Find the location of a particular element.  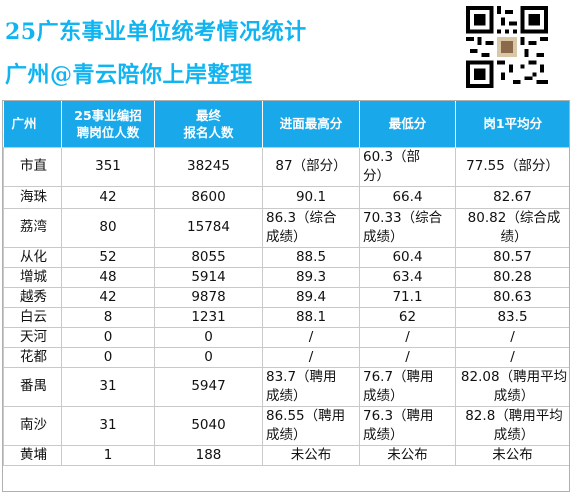

cell-max-score: 未公布 is located at coordinates (311, 455).